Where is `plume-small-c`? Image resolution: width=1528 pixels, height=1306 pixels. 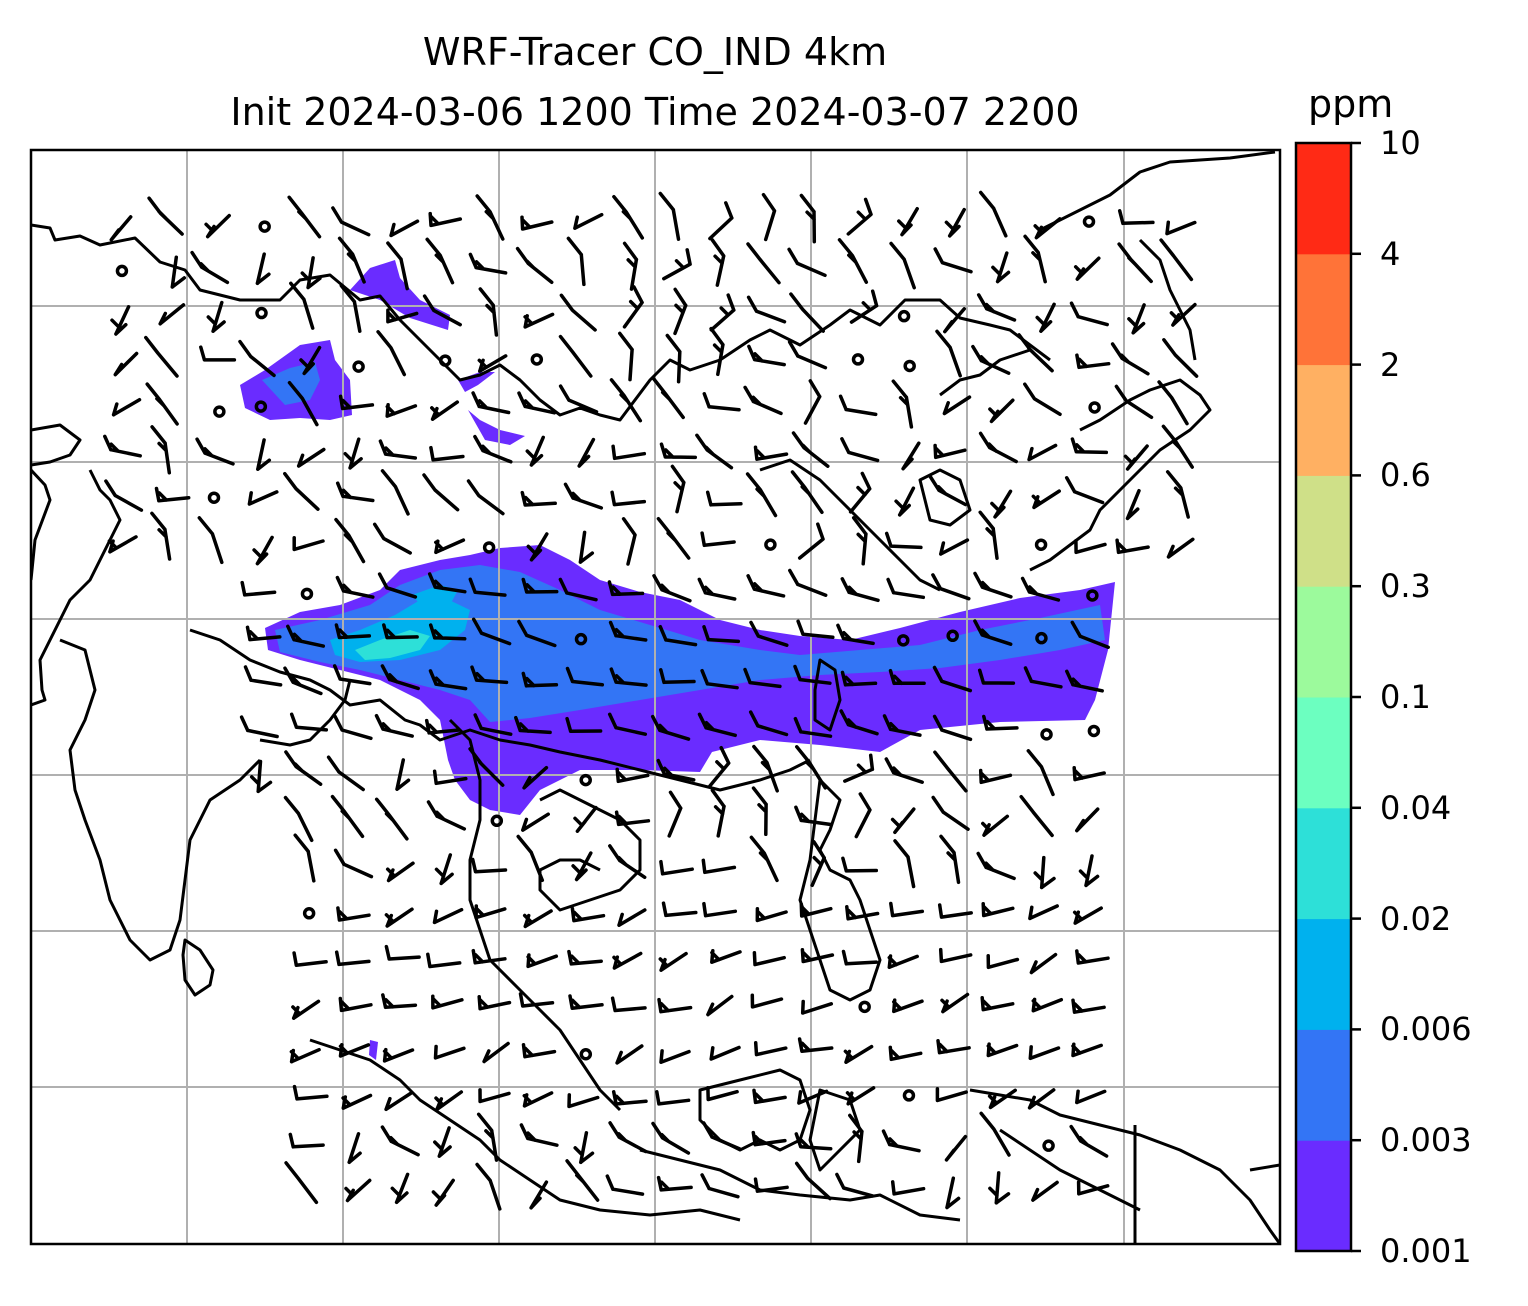 plume-small-c is located at coordinates (373, 1050).